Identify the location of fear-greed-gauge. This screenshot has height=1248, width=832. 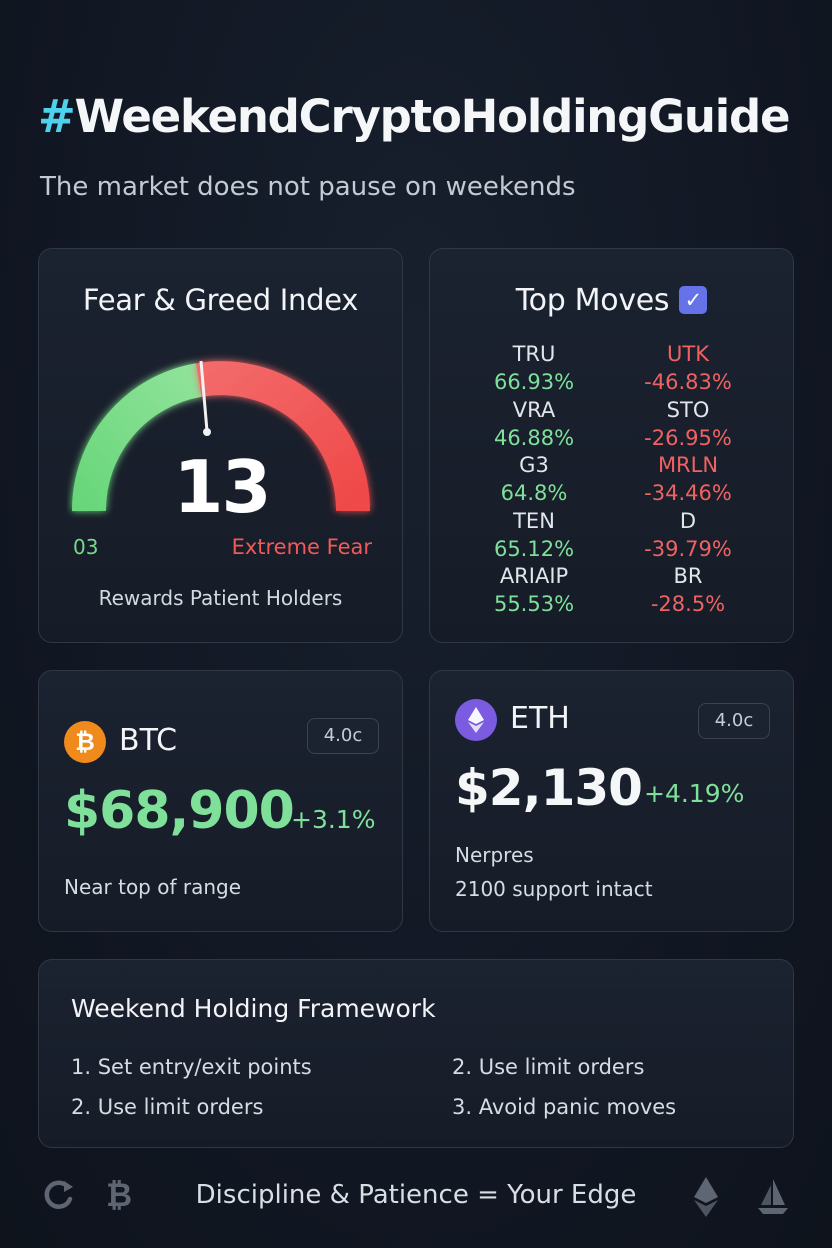
(221, 436).